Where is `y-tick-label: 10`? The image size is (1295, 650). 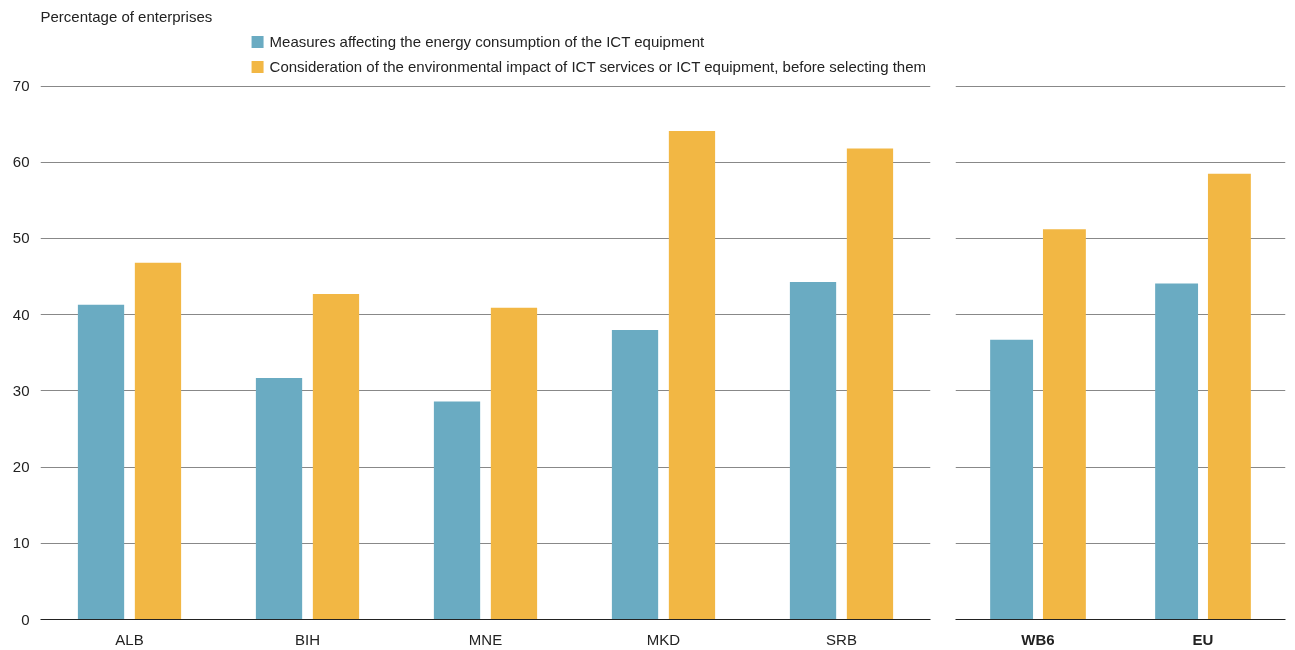
y-tick-label: 10 is located at coordinates (21, 543).